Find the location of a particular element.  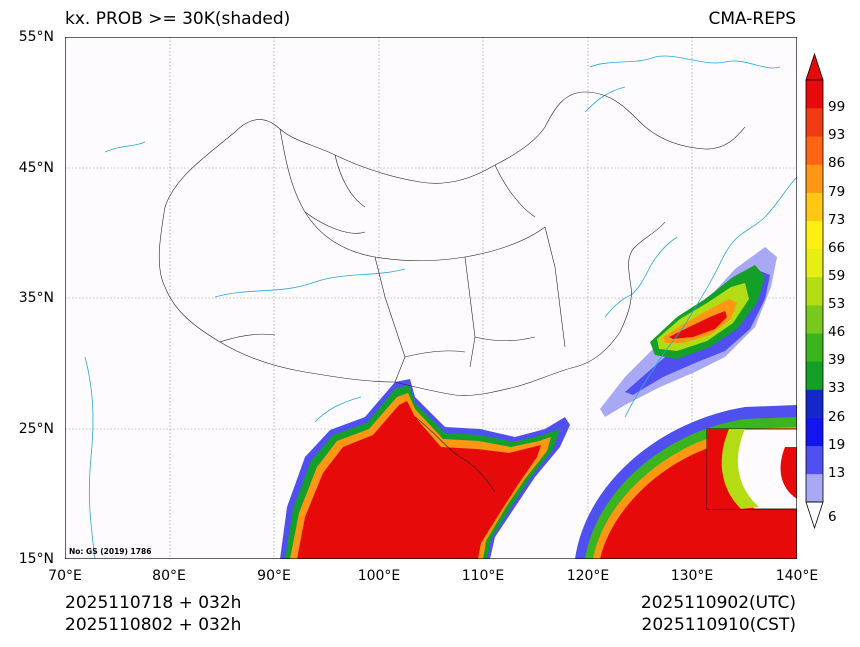

colorbar-label-39: 39 is located at coordinates (837, 360).